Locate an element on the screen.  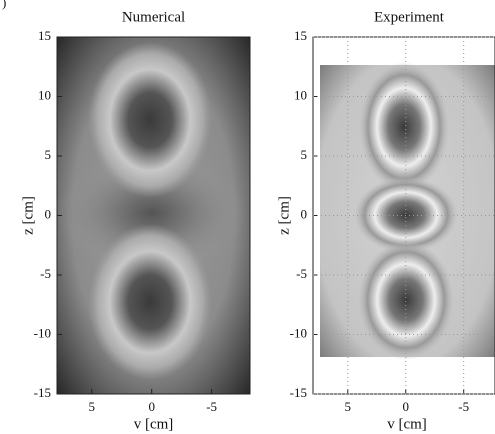
panel-label: ) is located at coordinates (4, 5).